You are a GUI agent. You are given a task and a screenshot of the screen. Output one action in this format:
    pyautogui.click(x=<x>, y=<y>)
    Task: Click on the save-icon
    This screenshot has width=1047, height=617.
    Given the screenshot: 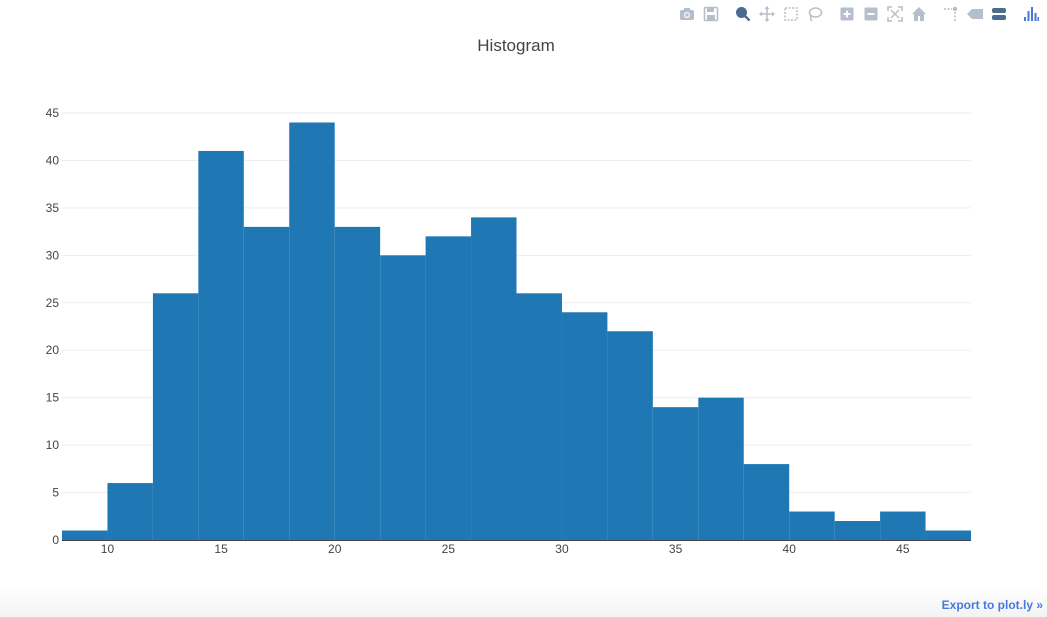 What is the action you would take?
    pyautogui.click(x=711, y=14)
    